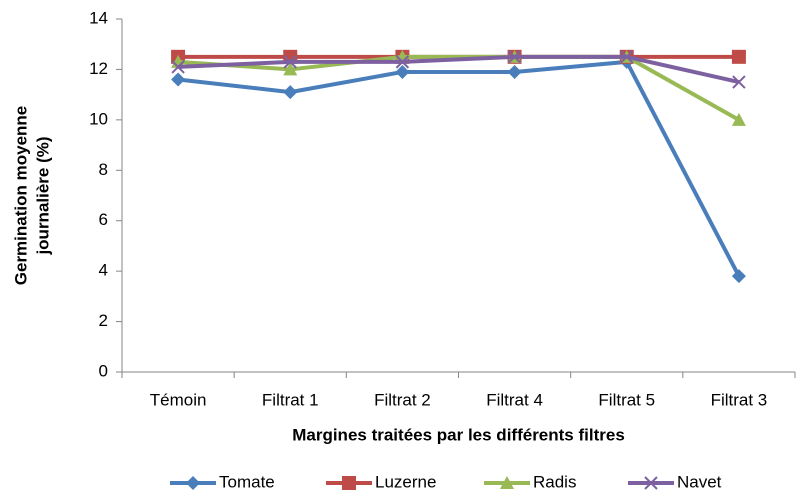 This screenshot has width=812, height=495. Describe the element at coordinates (554, 481) in the screenshot. I see `legend-label: Radis` at that location.